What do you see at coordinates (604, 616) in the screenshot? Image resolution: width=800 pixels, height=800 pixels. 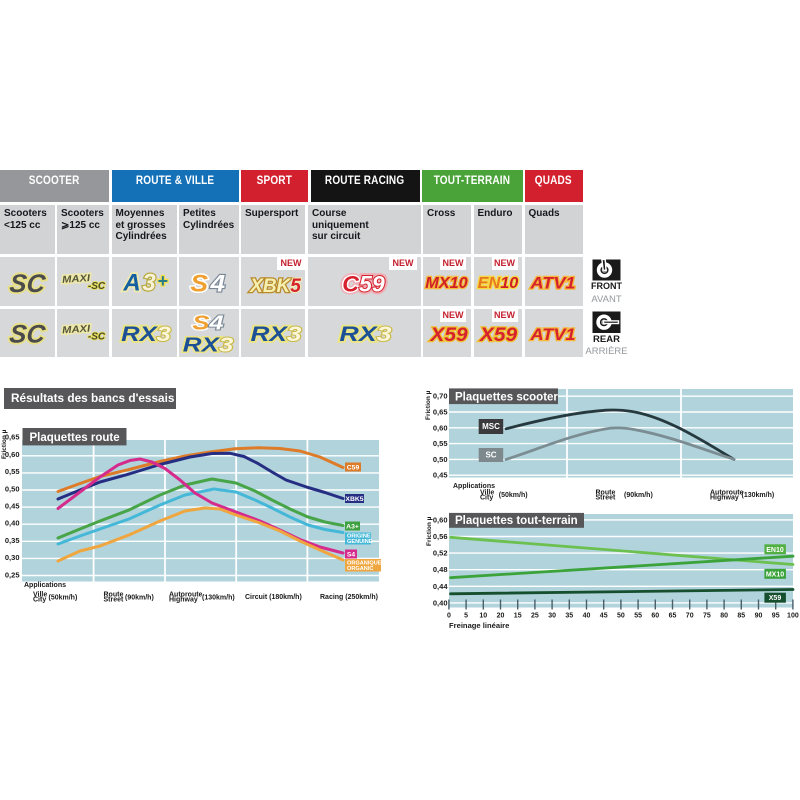 I see `svg-text: 45` at bounding box center [604, 616].